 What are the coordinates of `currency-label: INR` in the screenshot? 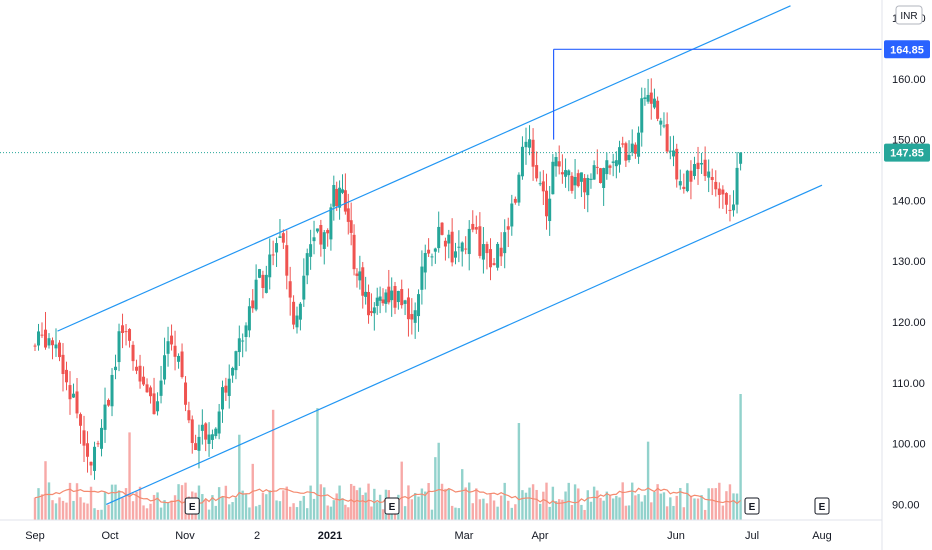 It's located at (908, 16).